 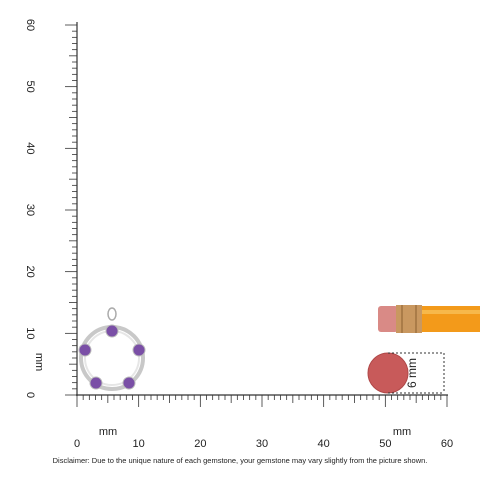 What do you see at coordinates (447, 444) in the screenshot?
I see `horizontal-ruler-label: 60` at bounding box center [447, 444].